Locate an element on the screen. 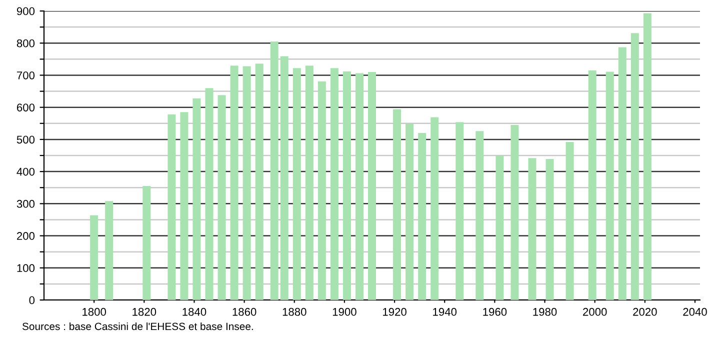 The width and height of the screenshot is (710, 340). x-tick-label: 1980 is located at coordinates (545, 312).